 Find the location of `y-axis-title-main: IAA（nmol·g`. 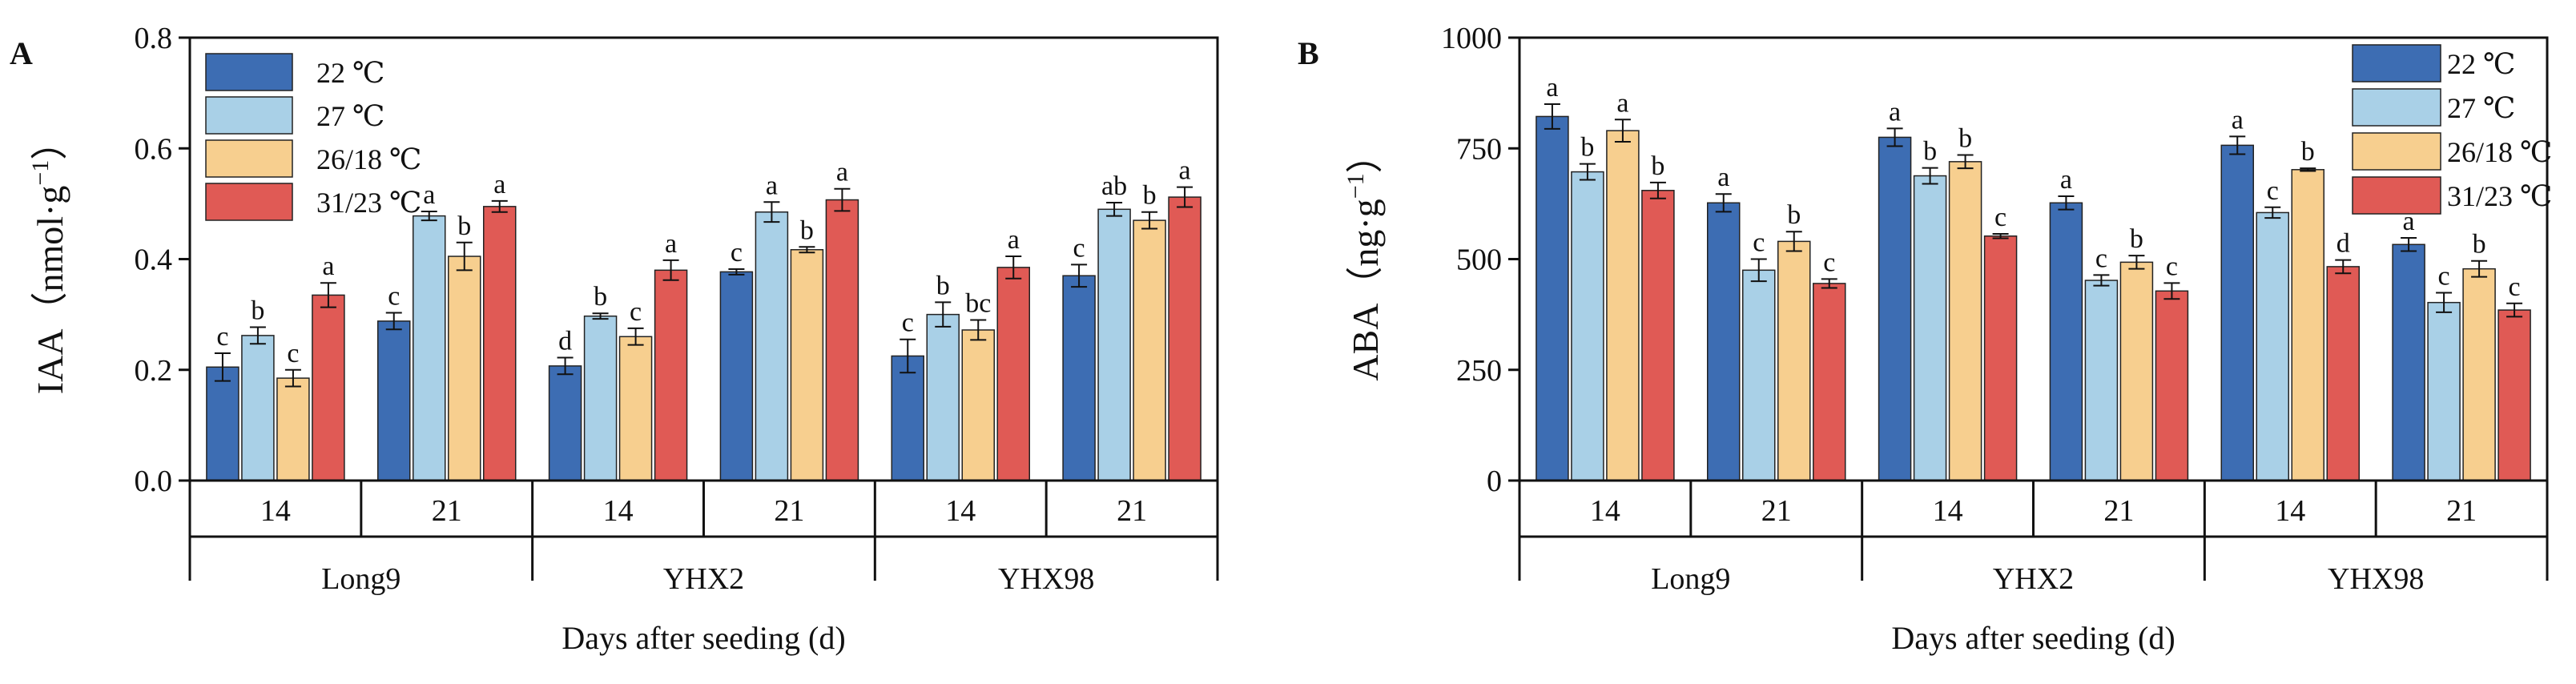

y-axis-title-main: IAA（nmol·g is located at coordinates (50, 290).